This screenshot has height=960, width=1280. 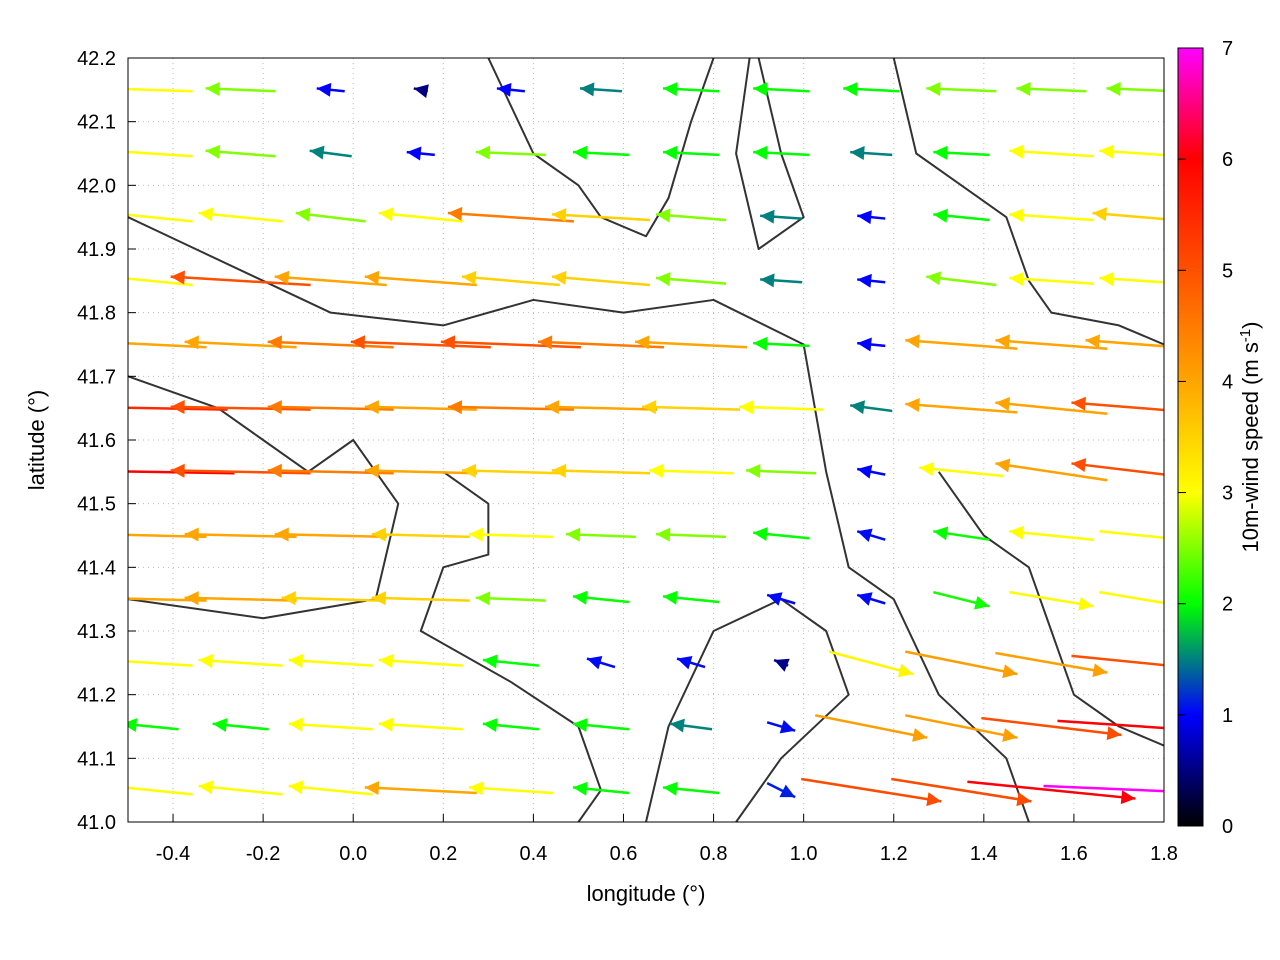 What do you see at coordinates (96, 186) in the screenshot?
I see `y-tick-label: 42.0` at bounding box center [96, 186].